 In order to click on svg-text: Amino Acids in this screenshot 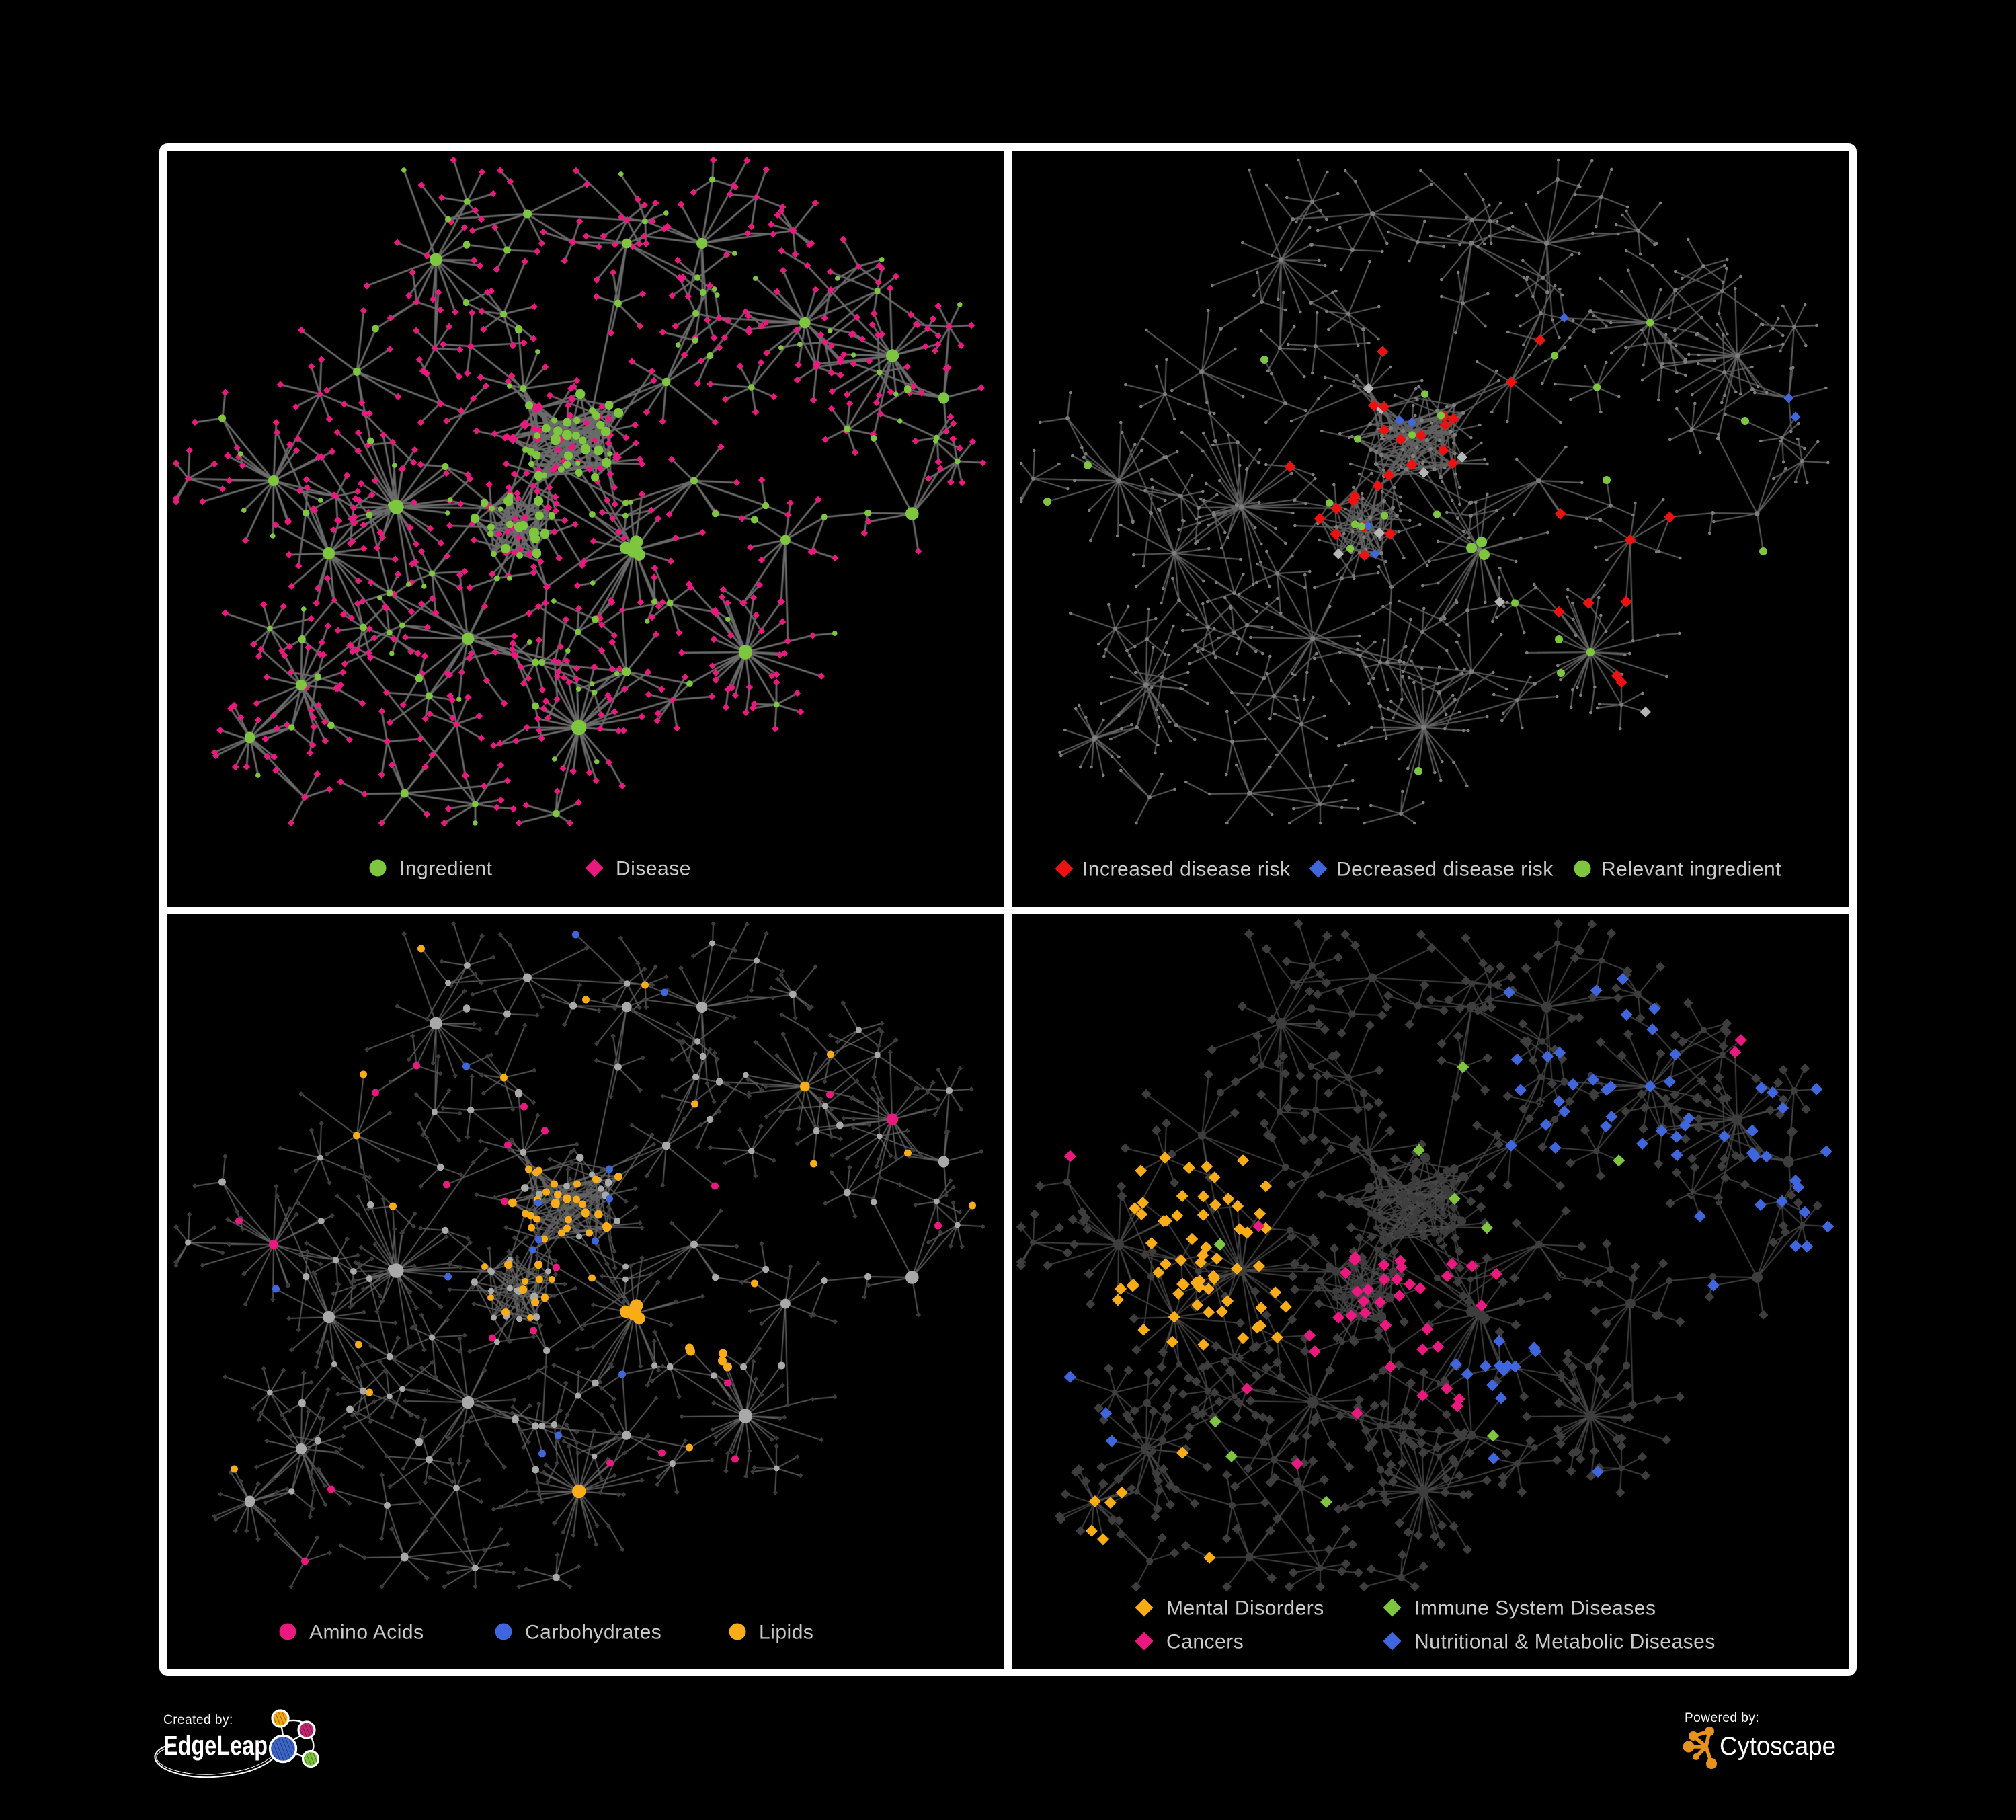, I will do `click(366, 1633)`.